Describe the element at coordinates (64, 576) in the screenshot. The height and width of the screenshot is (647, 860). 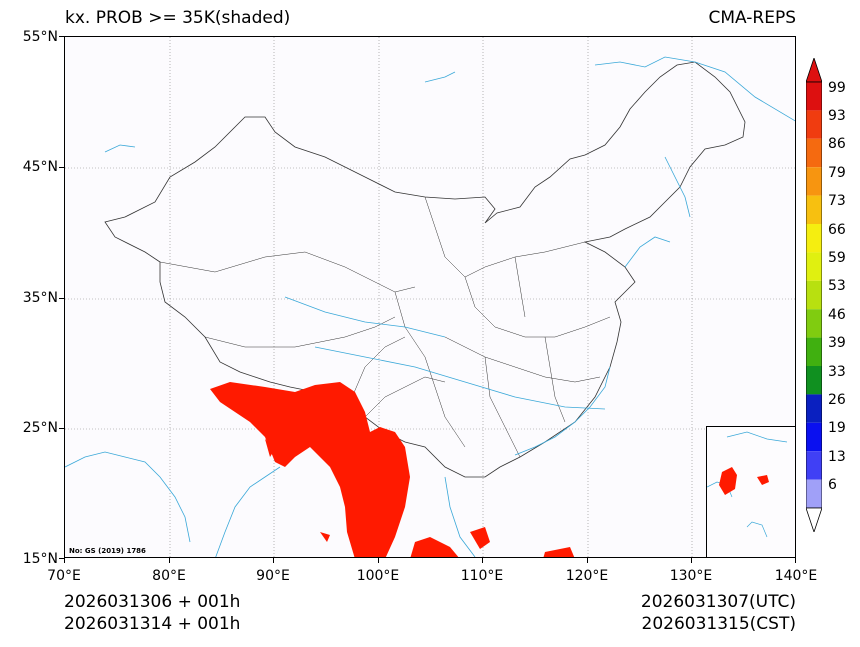
I see `lon-label-70e: 70°E` at that location.